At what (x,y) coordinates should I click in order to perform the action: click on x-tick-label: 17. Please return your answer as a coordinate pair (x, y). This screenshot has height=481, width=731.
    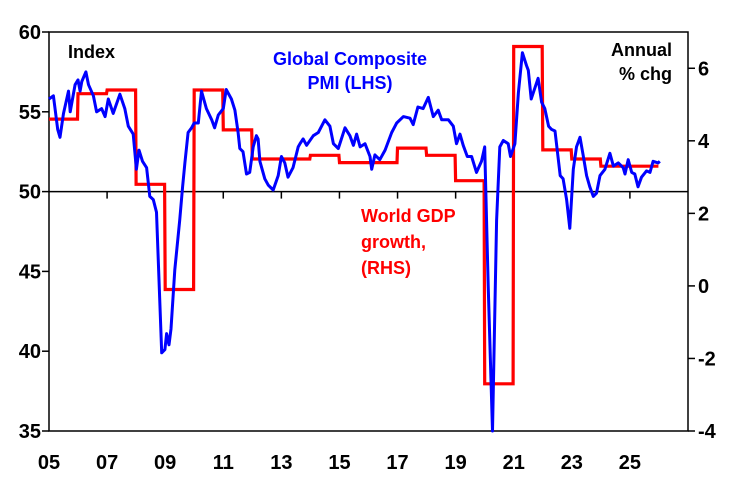
    Looking at the image, I should click on (397, 463).